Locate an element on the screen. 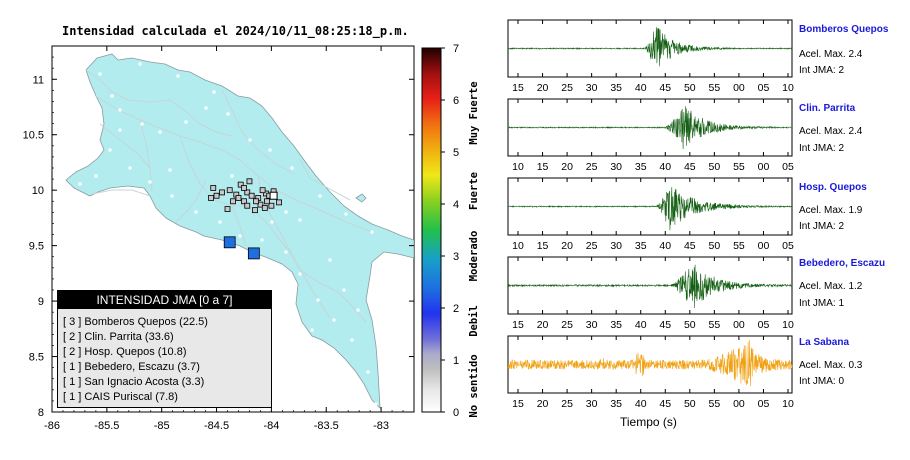 This screenshot has height=460, width=910. station-acc-3: Acel. Max. 1.2 is located at coordinates (831, 286).